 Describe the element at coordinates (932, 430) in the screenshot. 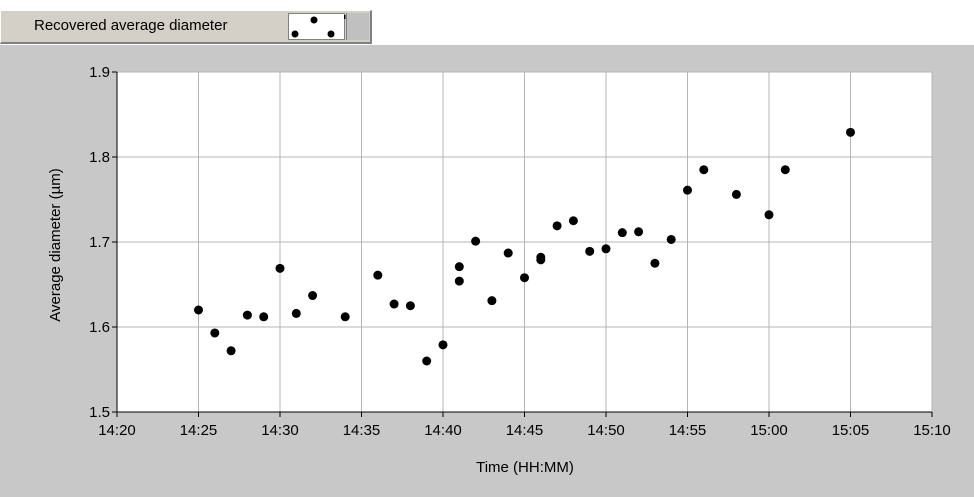

I see `x-tick-label: 15:10` at that location.